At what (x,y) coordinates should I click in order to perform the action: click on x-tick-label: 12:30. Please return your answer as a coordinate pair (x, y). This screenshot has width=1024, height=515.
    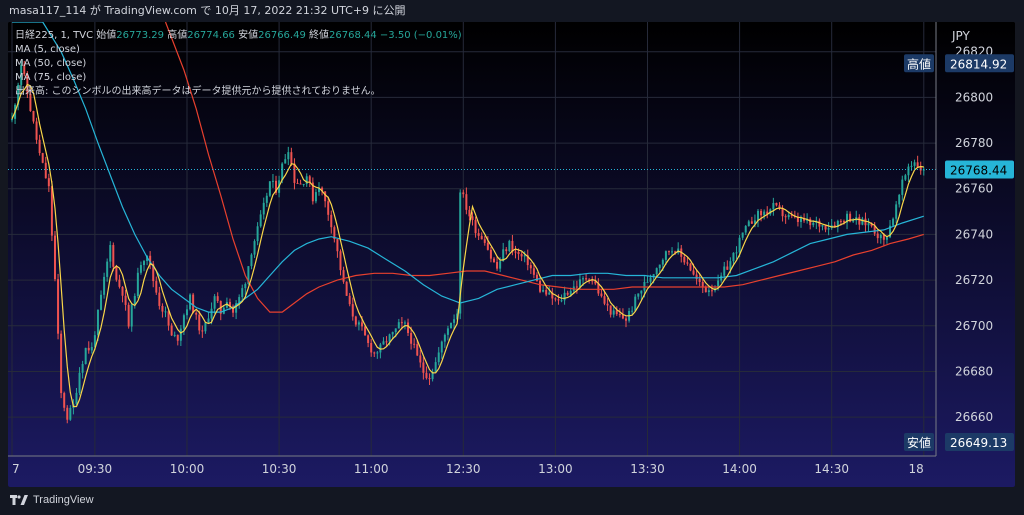
    Looking at the image, I should click on (463, 469).